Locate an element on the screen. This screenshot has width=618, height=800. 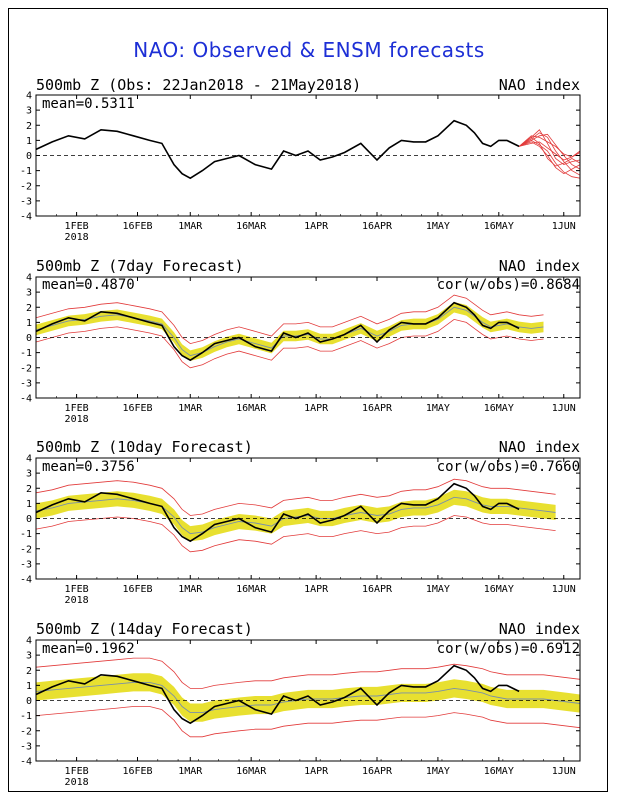
ensemble-mean-line is located at coordinates (308, 697).